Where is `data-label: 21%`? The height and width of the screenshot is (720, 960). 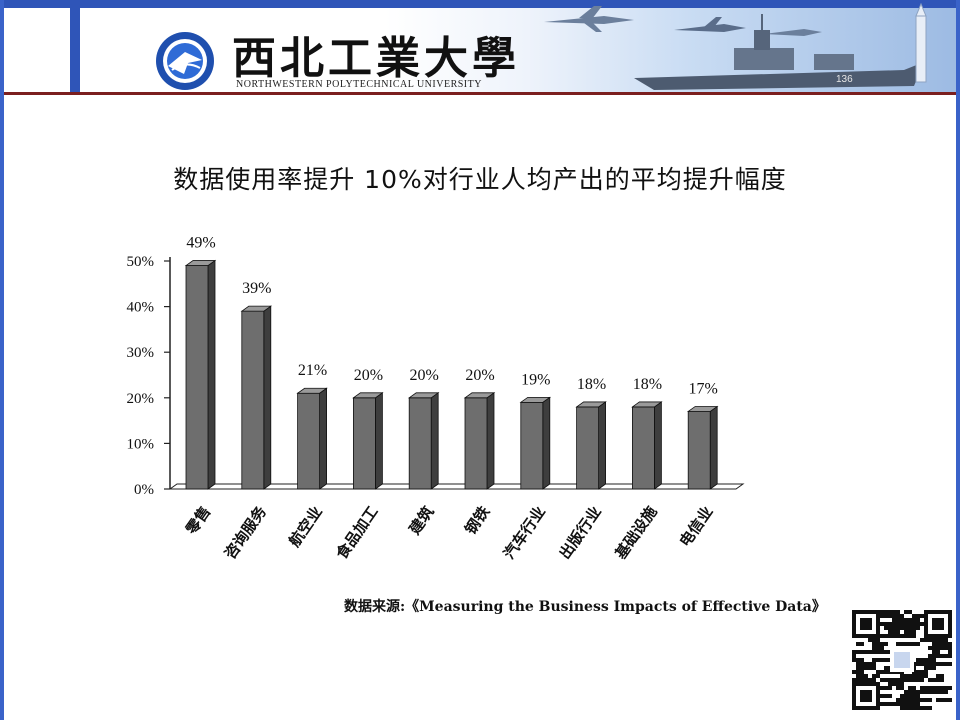 data-label: 21% is located at coordinates (312, 370).